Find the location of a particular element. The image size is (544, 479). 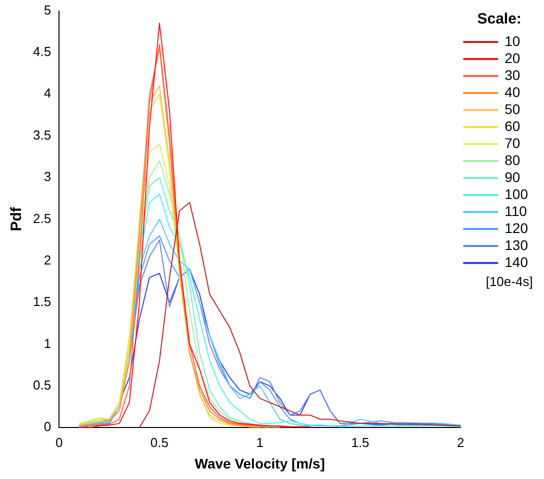

y-tick-label: 1.5 is located at coordinates (42, 302).